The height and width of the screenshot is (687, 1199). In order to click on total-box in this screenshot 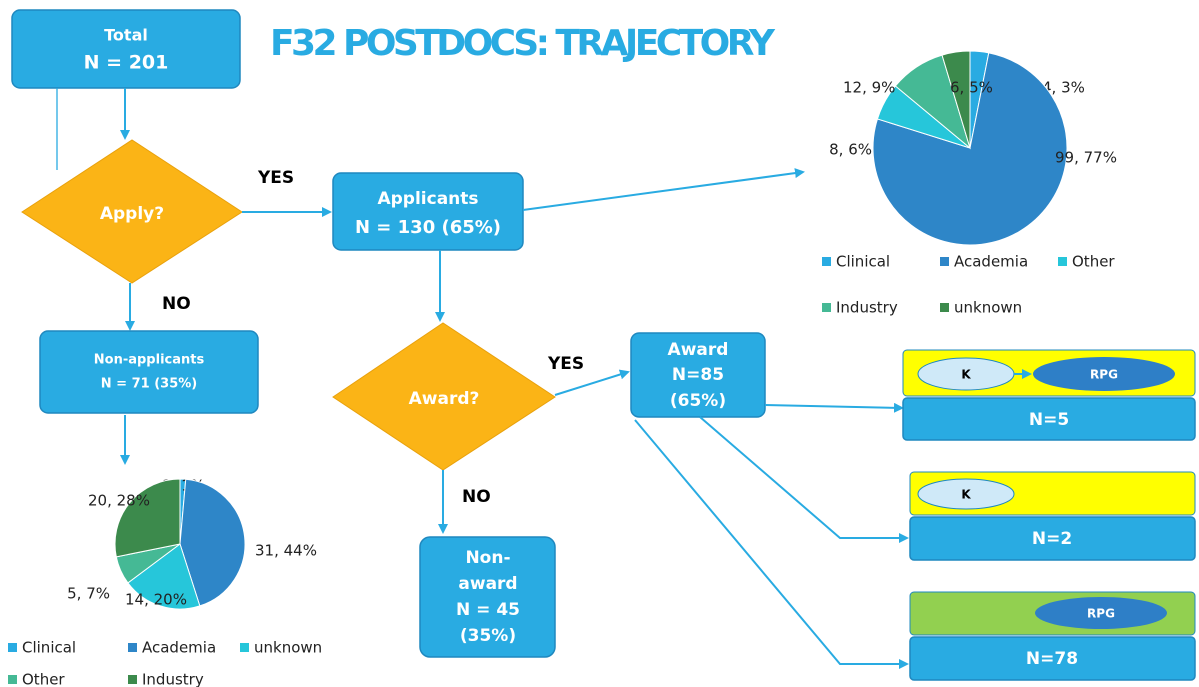, I will do `click(126, 49)`.